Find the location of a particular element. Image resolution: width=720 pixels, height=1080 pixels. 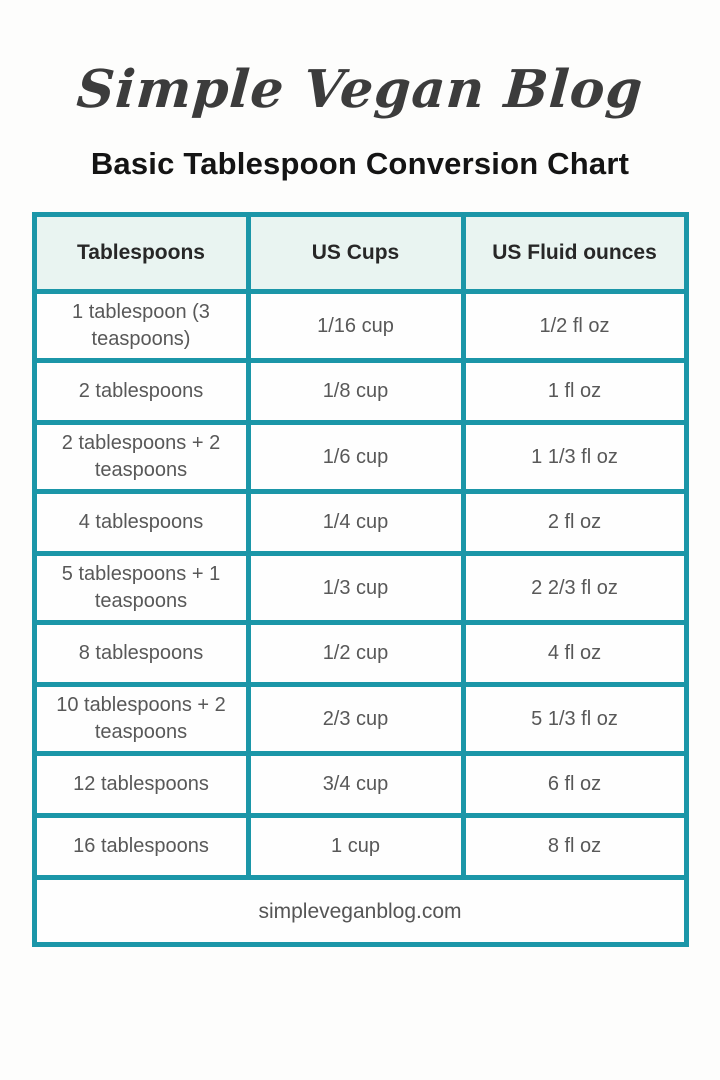

table-footer-row: simpleveganblog.com is located at coordinates (360, 911).